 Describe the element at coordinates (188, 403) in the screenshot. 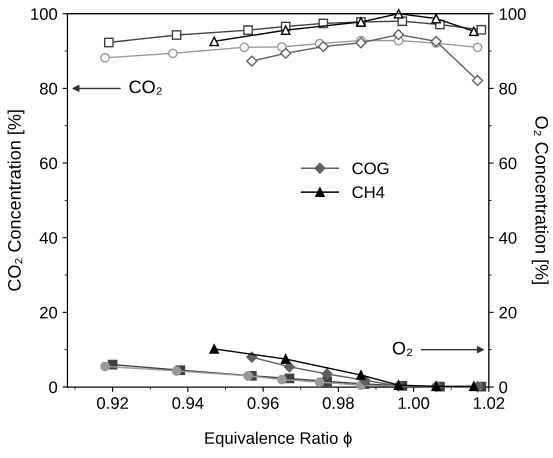

I see `x-tick-label: 0.94` at that location.